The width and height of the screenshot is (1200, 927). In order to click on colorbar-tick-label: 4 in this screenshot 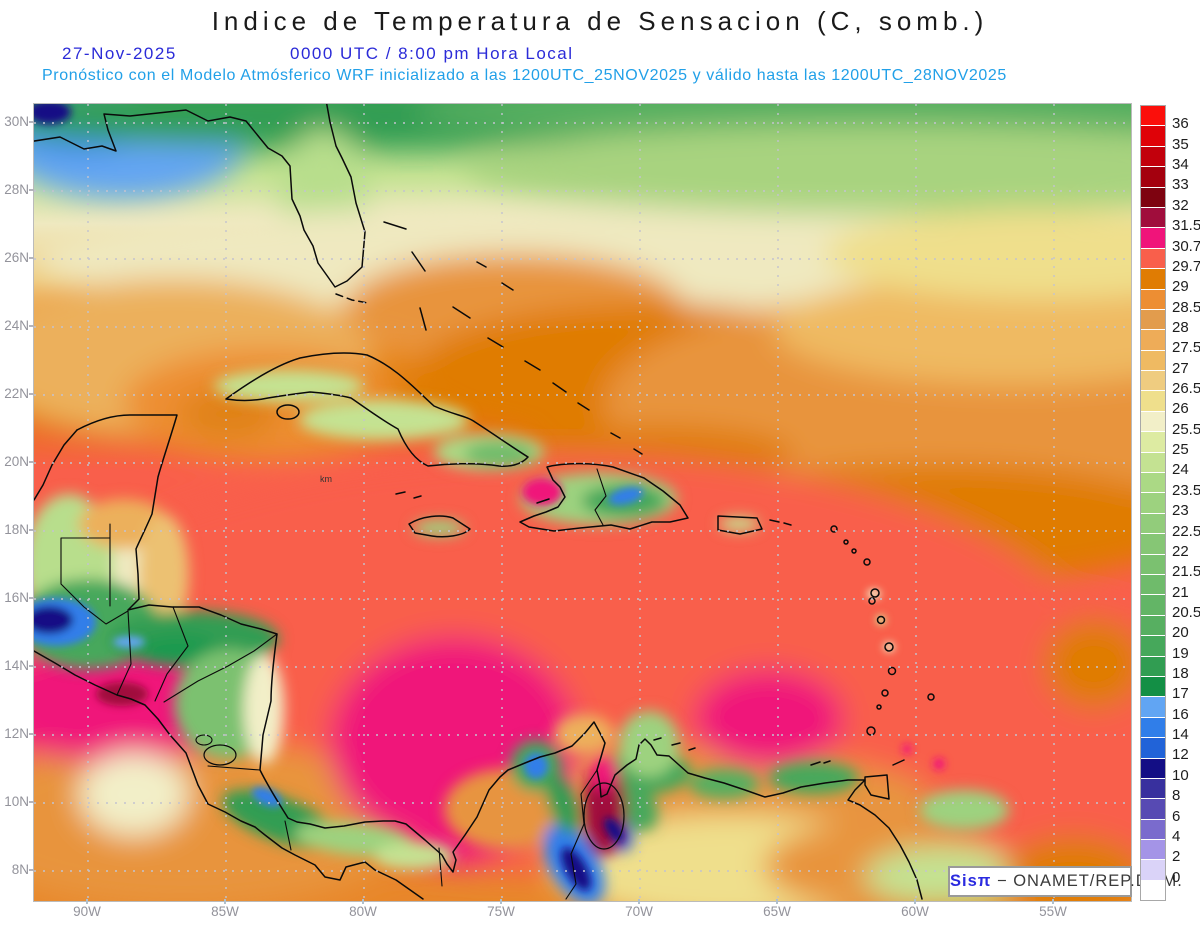, I will do `click(1176, 836)`.